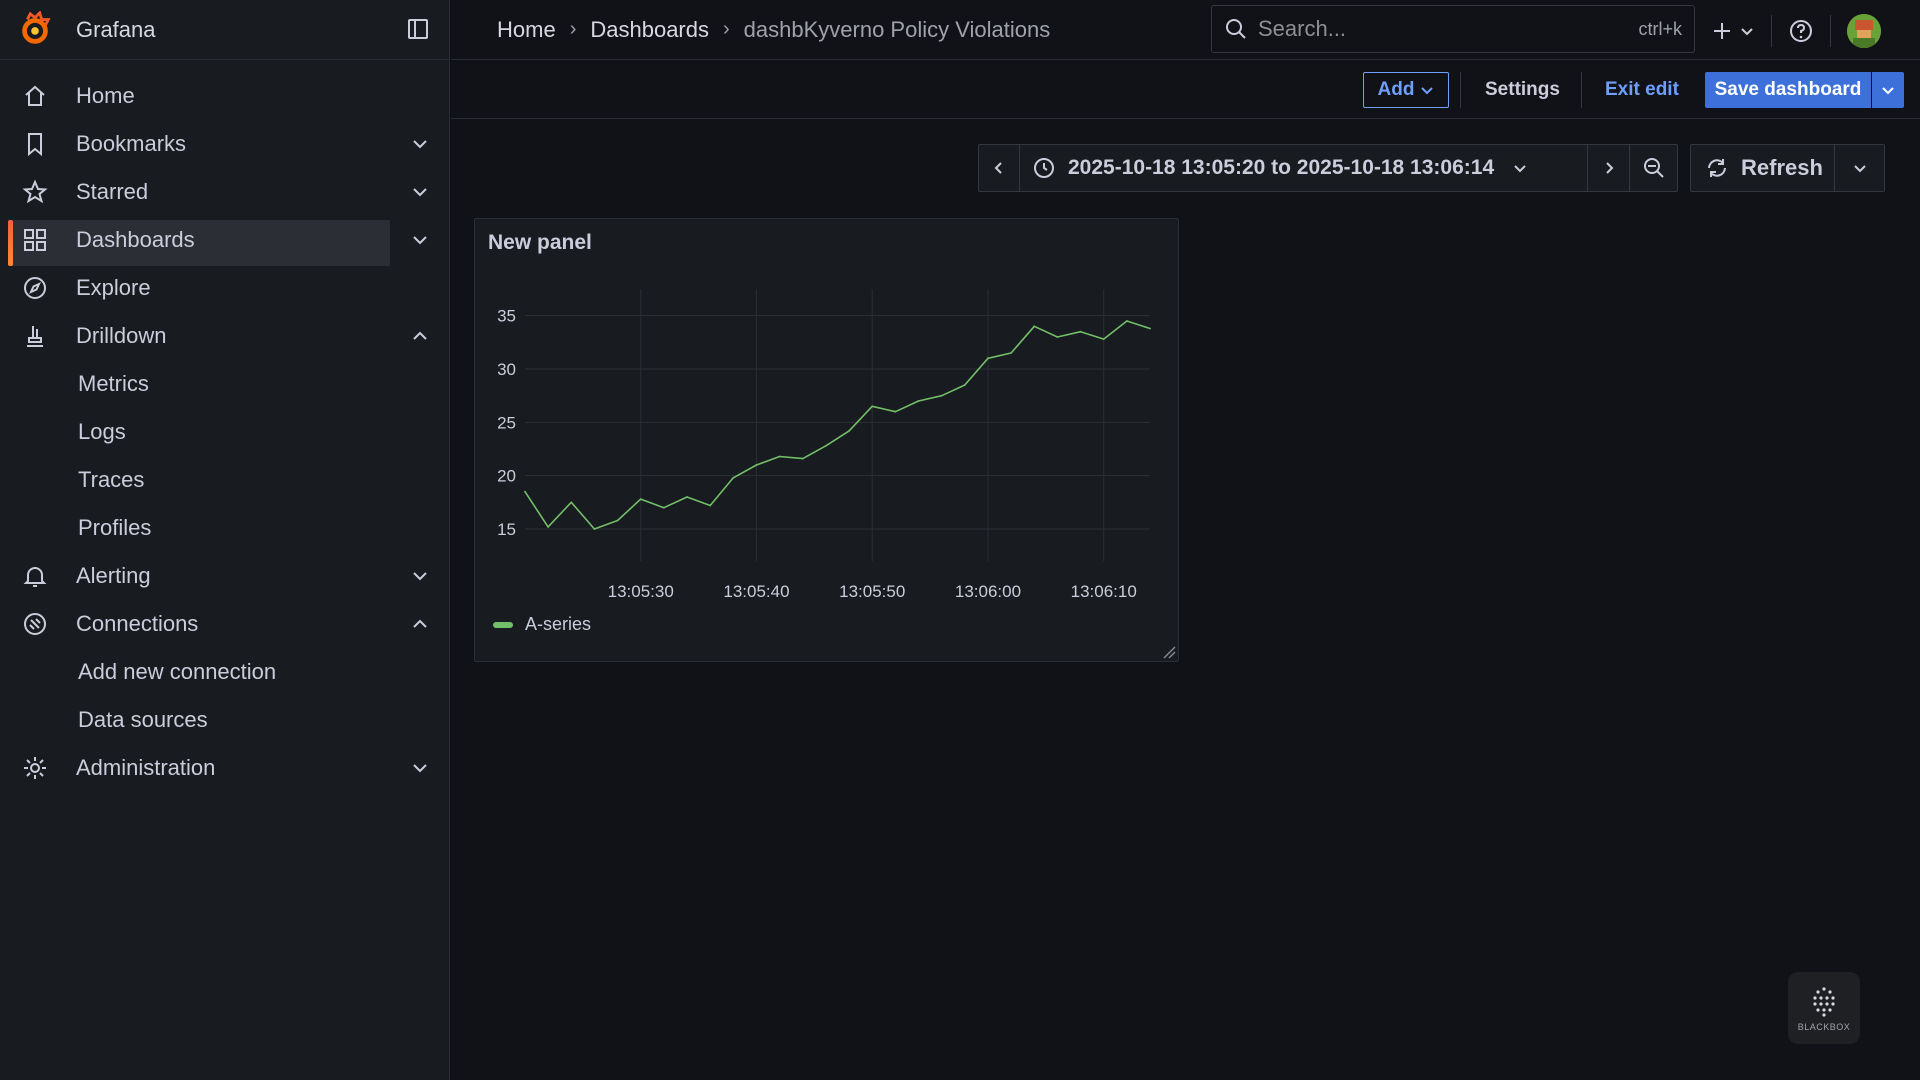 This screenshot has width=1920, height=1080. Describe the element at coordinates (113, 287) in the screenshot. I see `sidebar-item-label: Explore` at that location.